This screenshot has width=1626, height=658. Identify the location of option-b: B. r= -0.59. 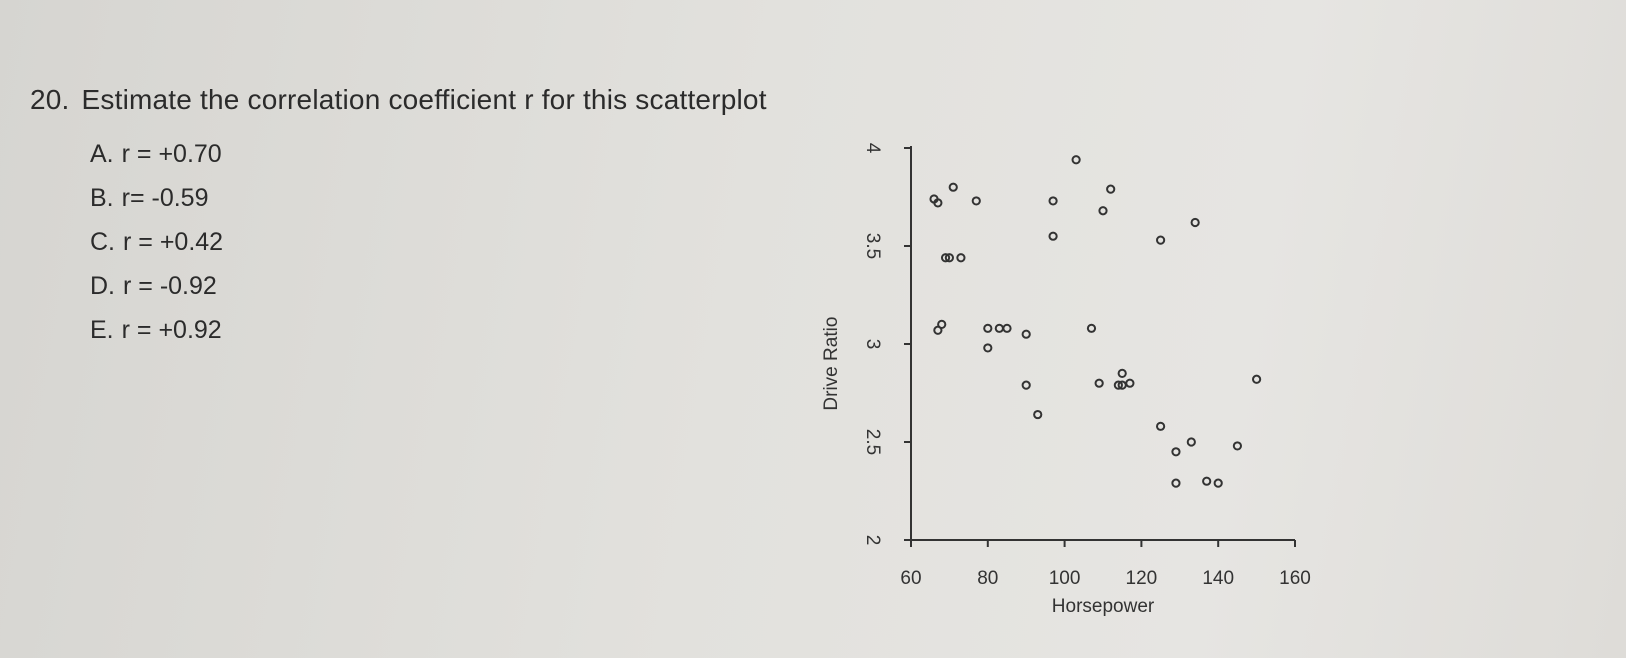
(156, 198).